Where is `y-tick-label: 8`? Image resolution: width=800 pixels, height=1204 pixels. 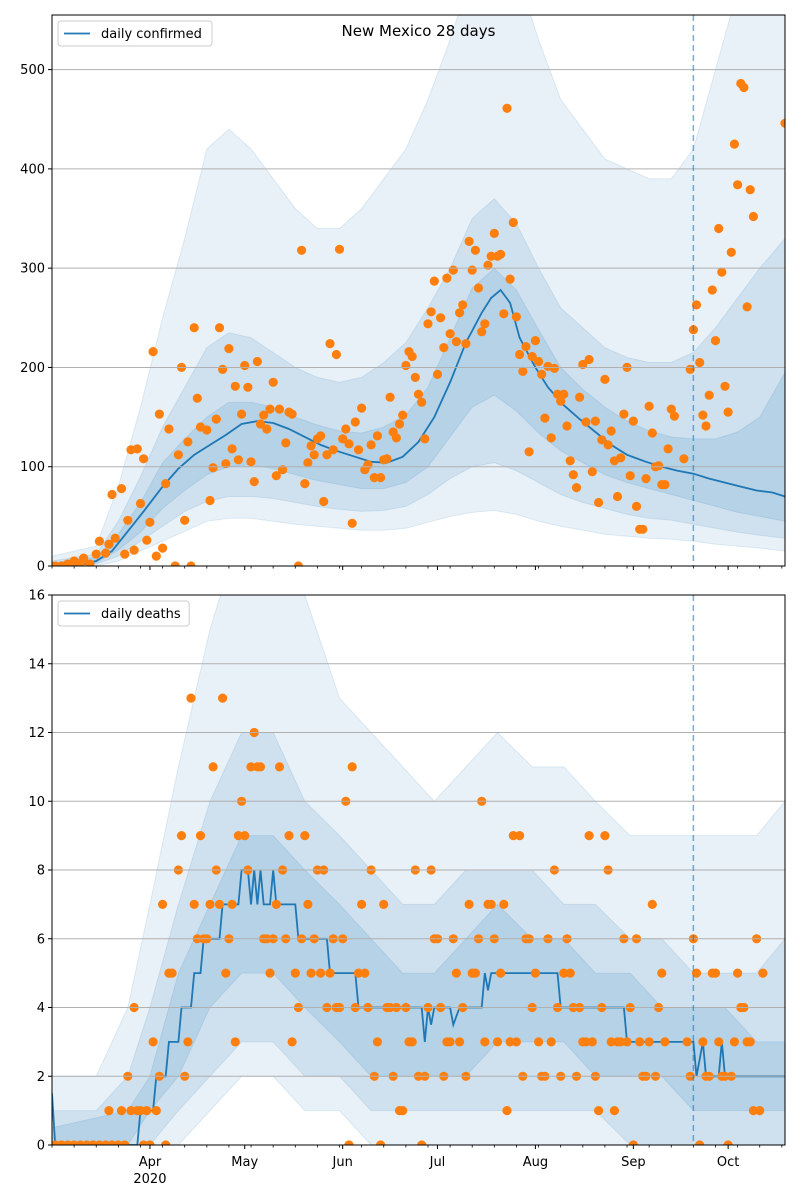
y-tick-label: 8 is located at coordinates (41, 871).